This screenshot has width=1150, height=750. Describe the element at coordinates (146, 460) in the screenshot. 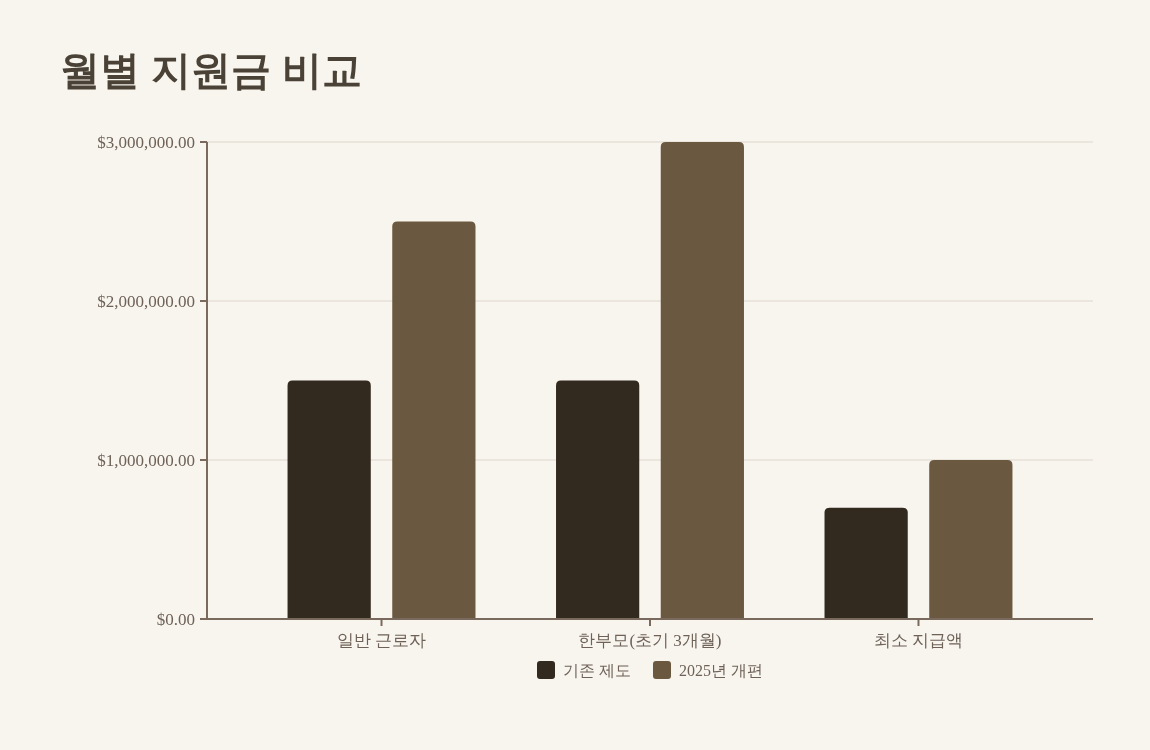

I see `y-tick-label: $1,000,000.00` at that location.